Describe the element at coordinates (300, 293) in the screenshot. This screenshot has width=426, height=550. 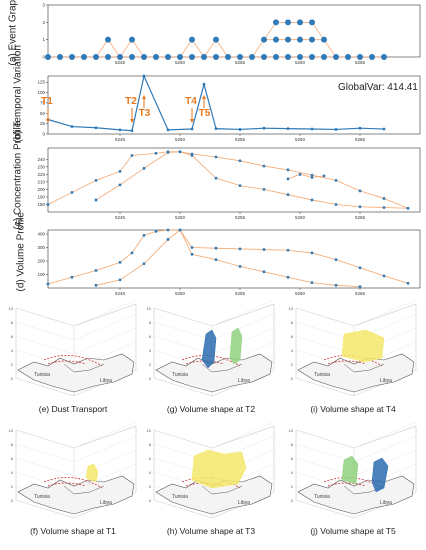
I see `vol-xtick-label: 5260` at that location.